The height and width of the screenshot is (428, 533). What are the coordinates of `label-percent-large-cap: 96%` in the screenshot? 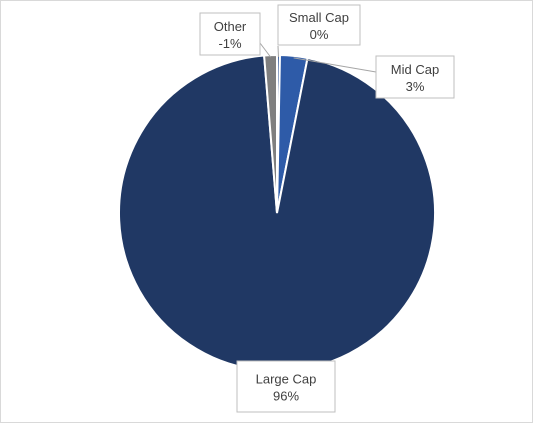 It's located at (286, 396).